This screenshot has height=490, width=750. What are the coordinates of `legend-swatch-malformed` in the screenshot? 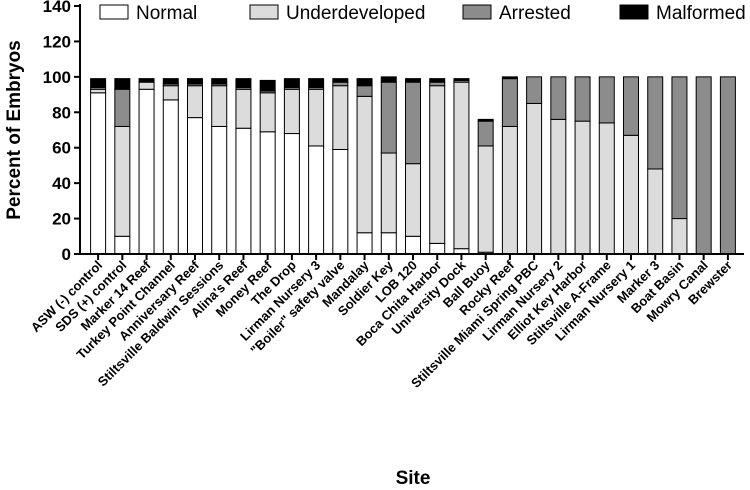 It's located at (634, 12).